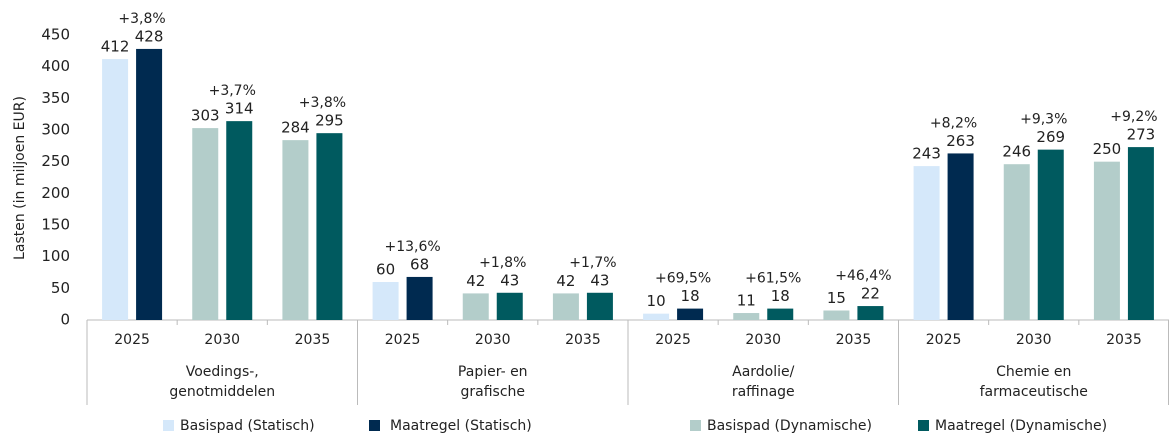 Image resolution: width=1169 pixels, height=439 pixels. What do you see at coordinates (55, 161) in the screenshot?
I see `y-tick-label: 250` at bounding box center [55, 161].